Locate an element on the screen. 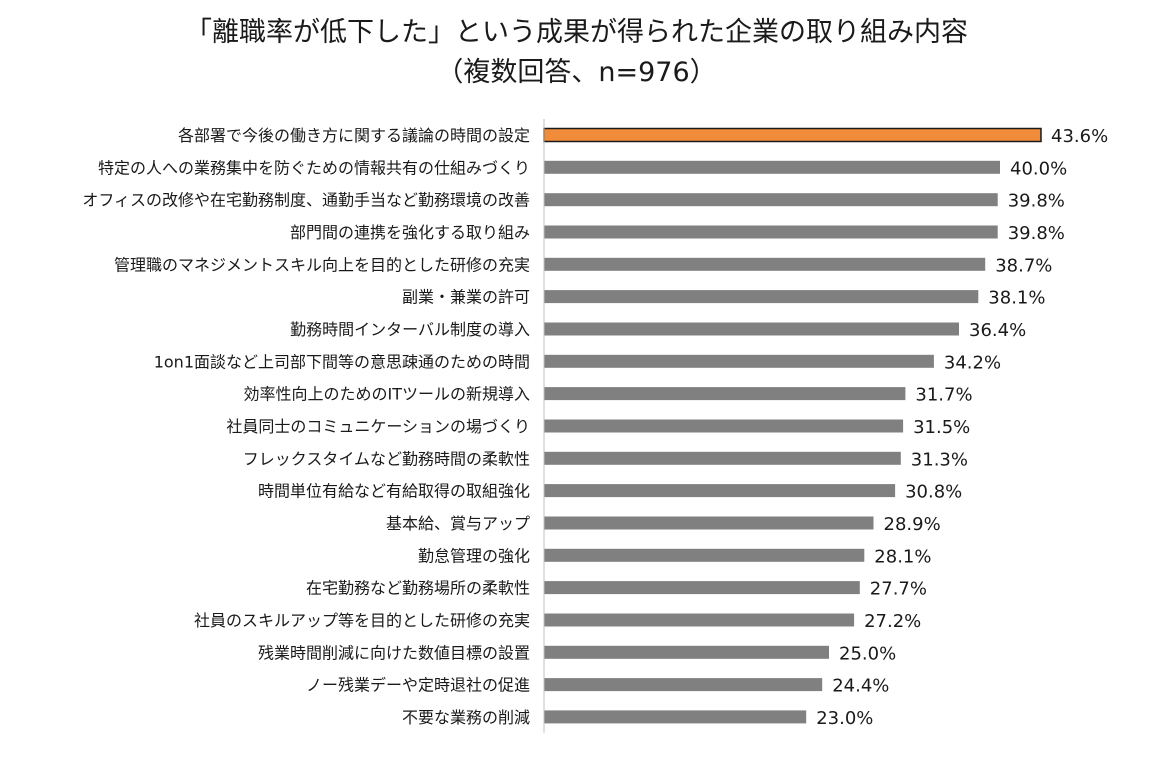 The height and width of the screenshot is (760, 1153). category-label: 効率性向上のためのITツールの新規導入 is located at coordinates (387, 394).